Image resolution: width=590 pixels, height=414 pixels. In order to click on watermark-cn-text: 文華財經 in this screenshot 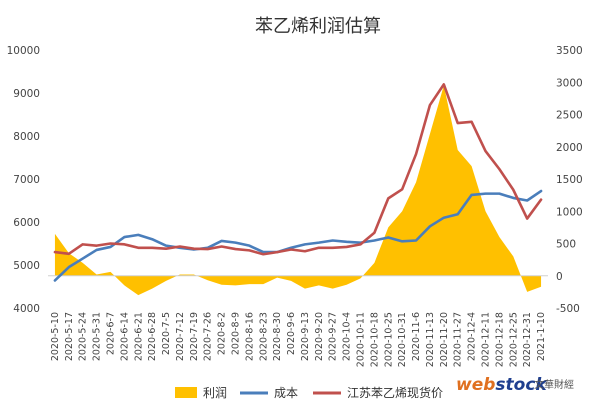, I will do `click(554, 384)`.